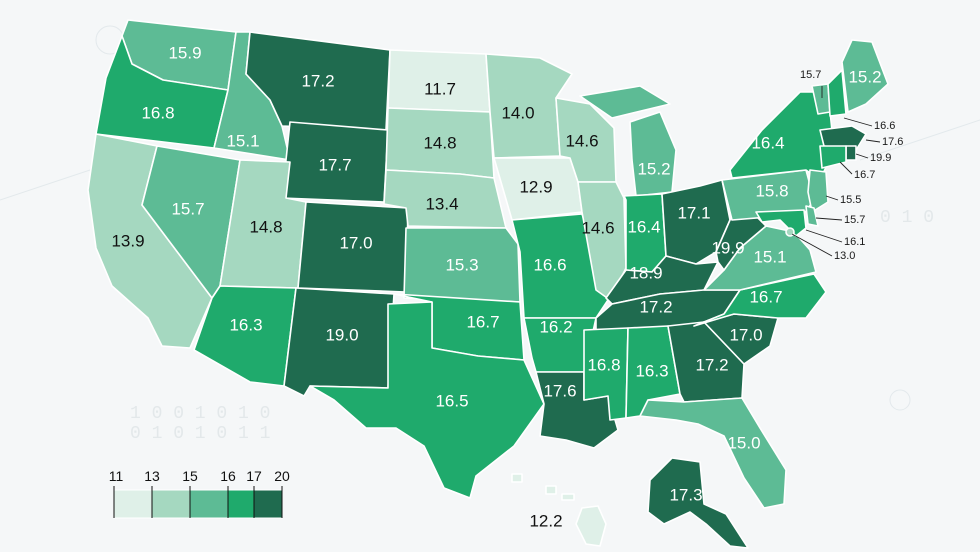  What do you see at coordinates (603, 364) in the screenshot?
I see `value-label-ms: 16.8` at bounding box center [603, 364].